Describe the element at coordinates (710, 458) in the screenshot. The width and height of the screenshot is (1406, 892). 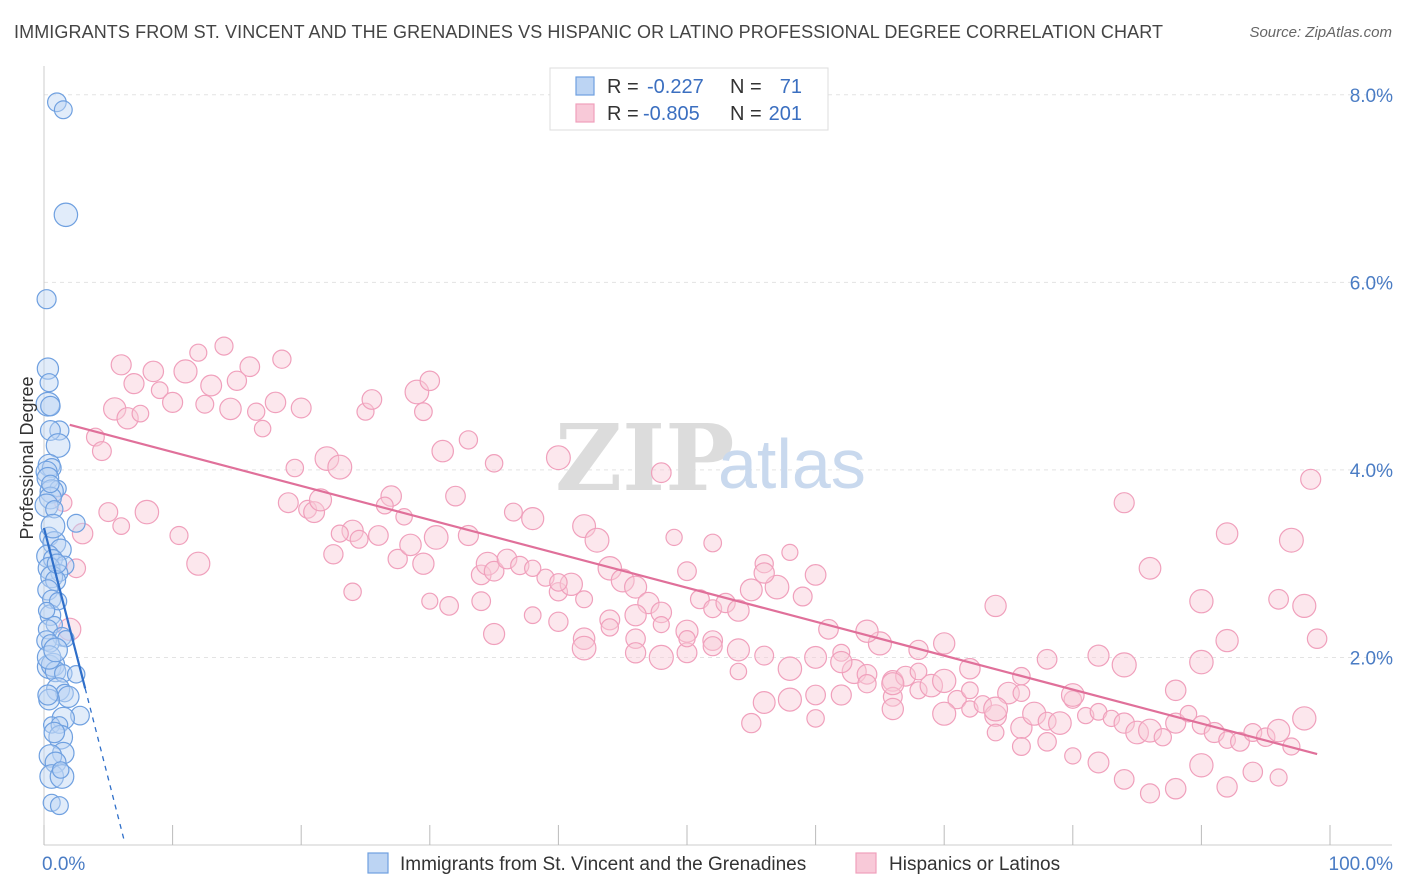
I see `watermark: ZIP atlas` at that location.